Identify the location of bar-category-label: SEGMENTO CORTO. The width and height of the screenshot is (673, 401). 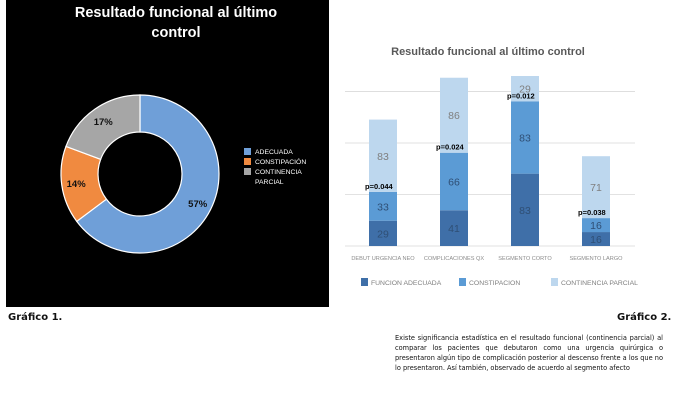
(525, 259).